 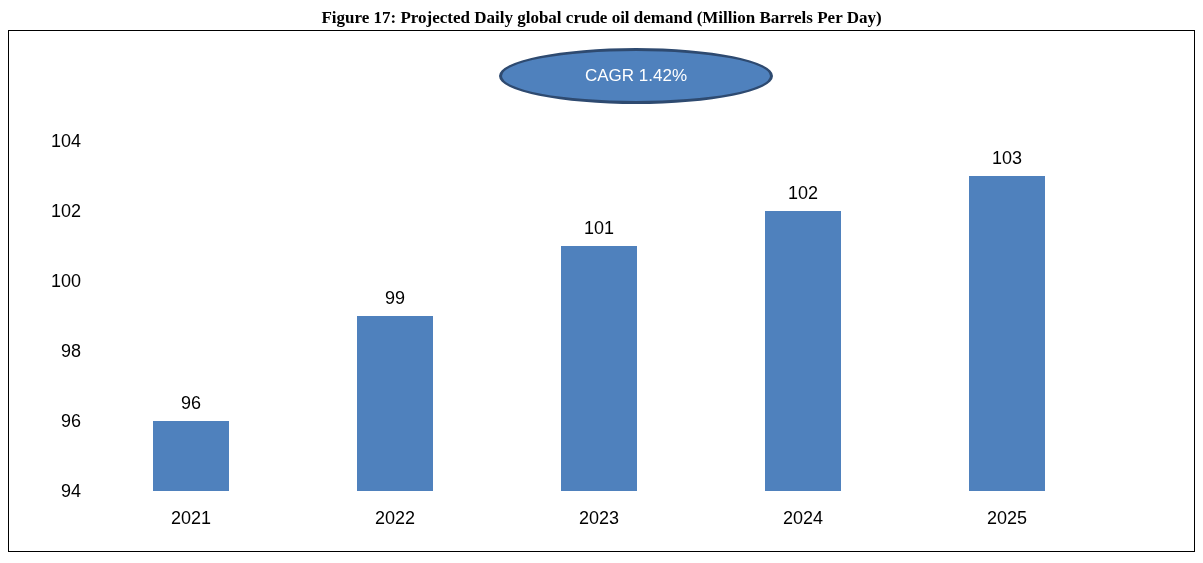 I want to click on x-tick-label: 2023, so click(x=599, y=517).